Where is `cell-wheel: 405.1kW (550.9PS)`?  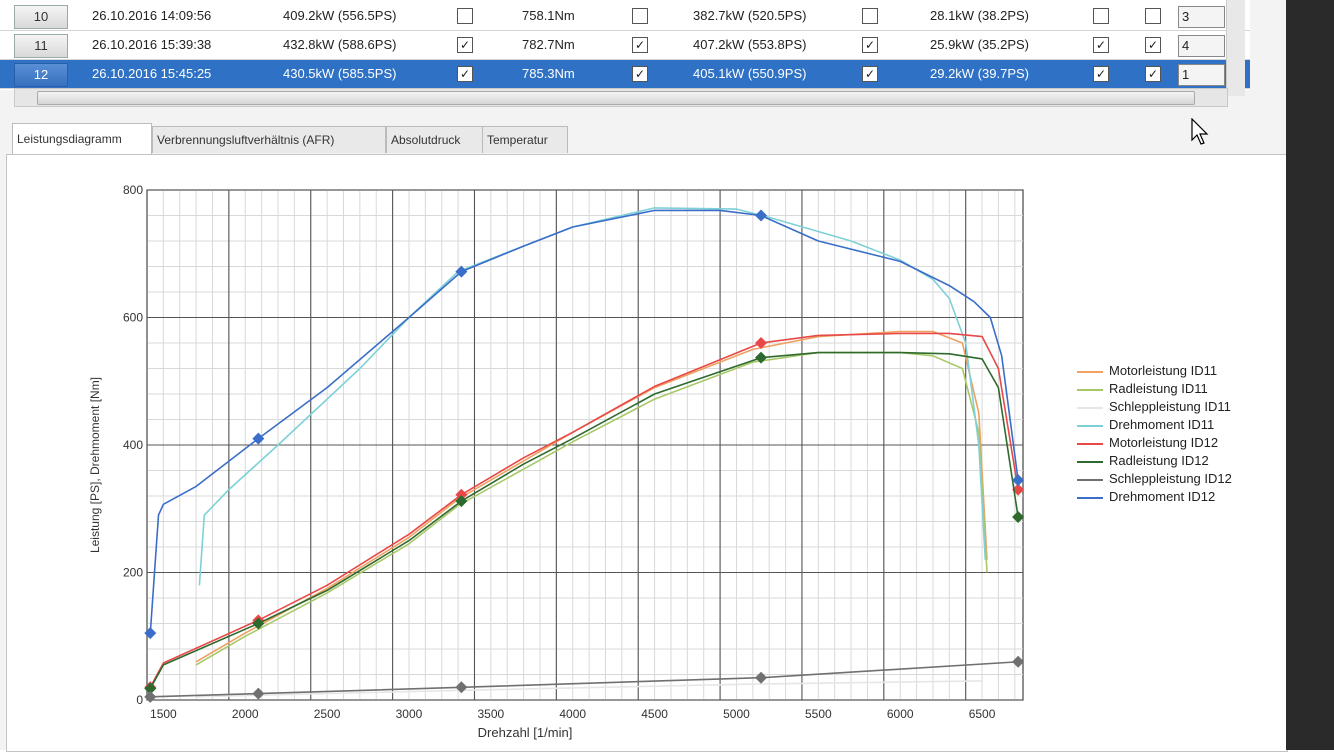
cell-wheel: 405.1kW (550.9PS) is located at coordinates (750, 73).